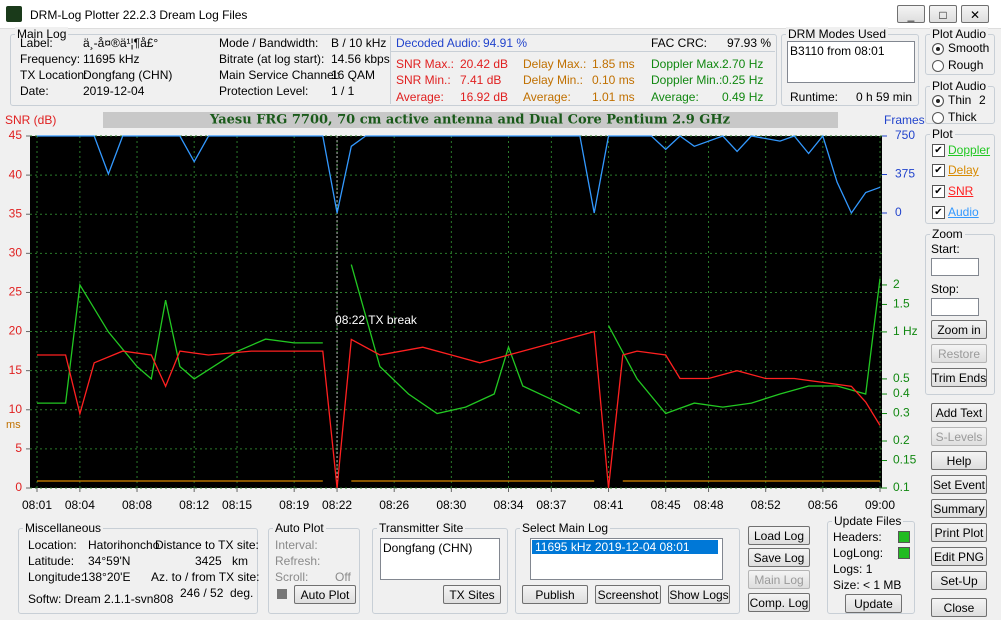  What do you see at coordinates (868, 521) in the screenshot?
I see `group-title: Update Files` at bounding box center [868, 521].